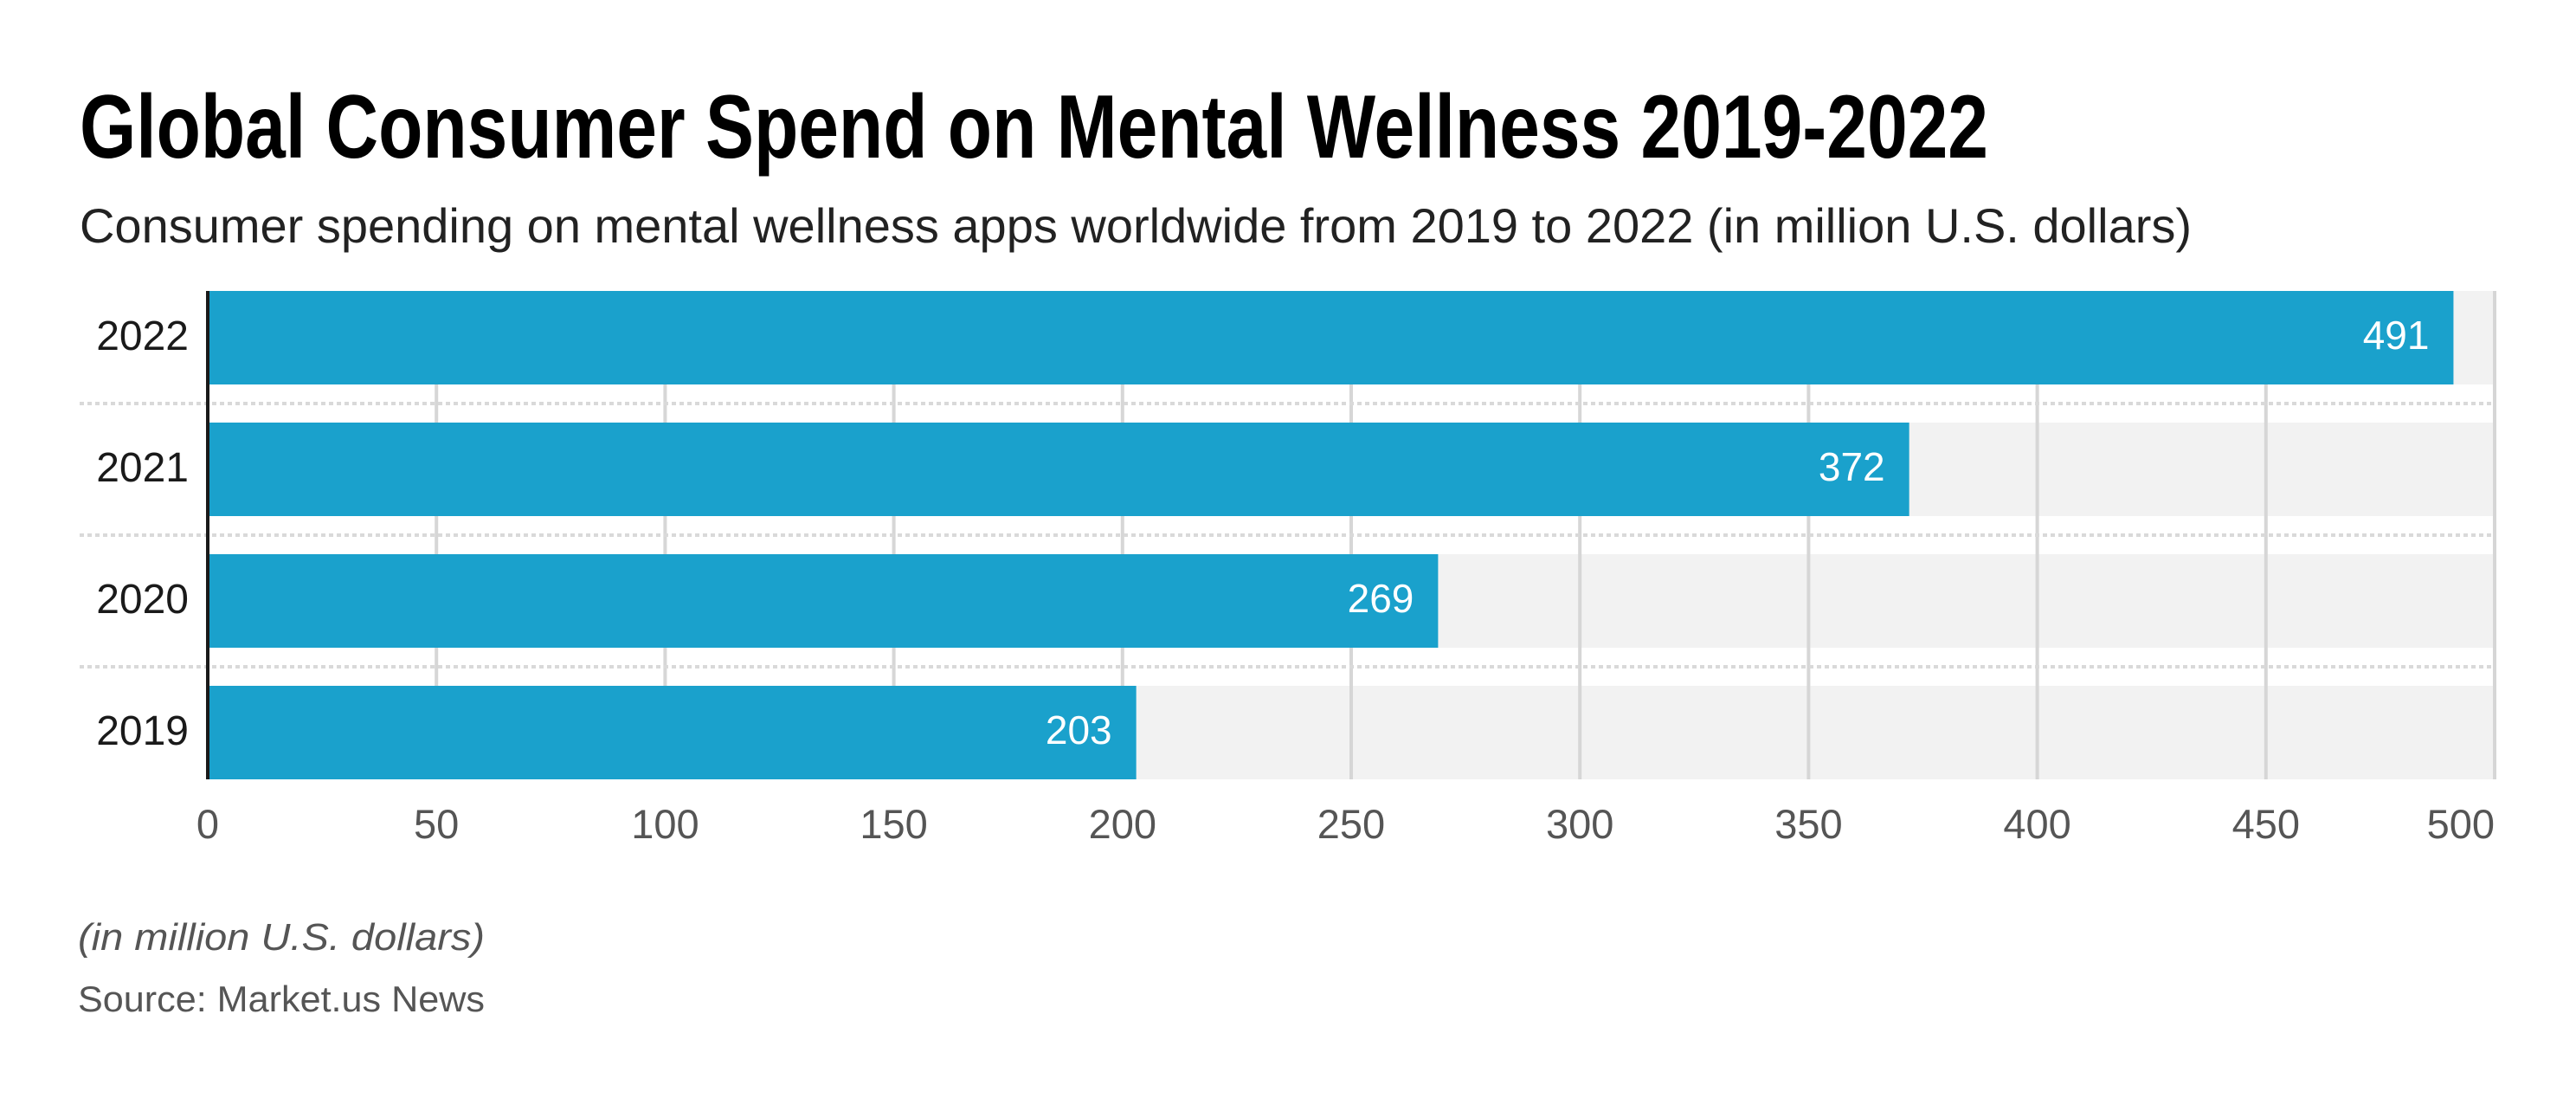  I want to click on bar-2021, so click(1058, 469).